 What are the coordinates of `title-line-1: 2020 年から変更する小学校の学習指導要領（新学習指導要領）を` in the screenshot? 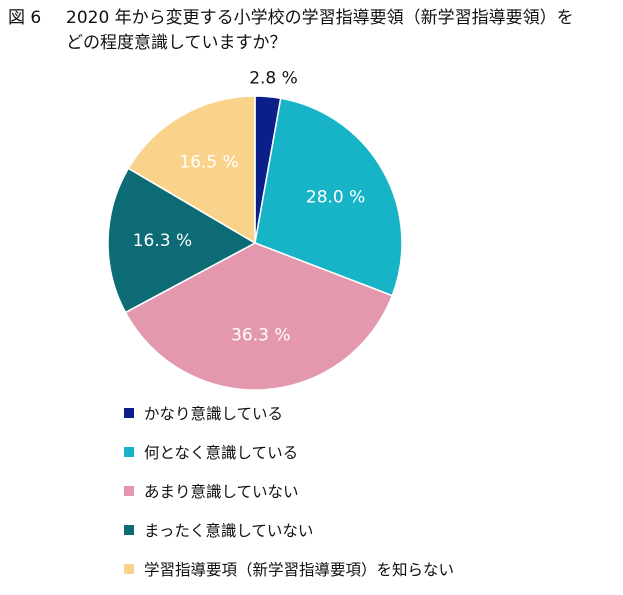 It's located at (320, 18).